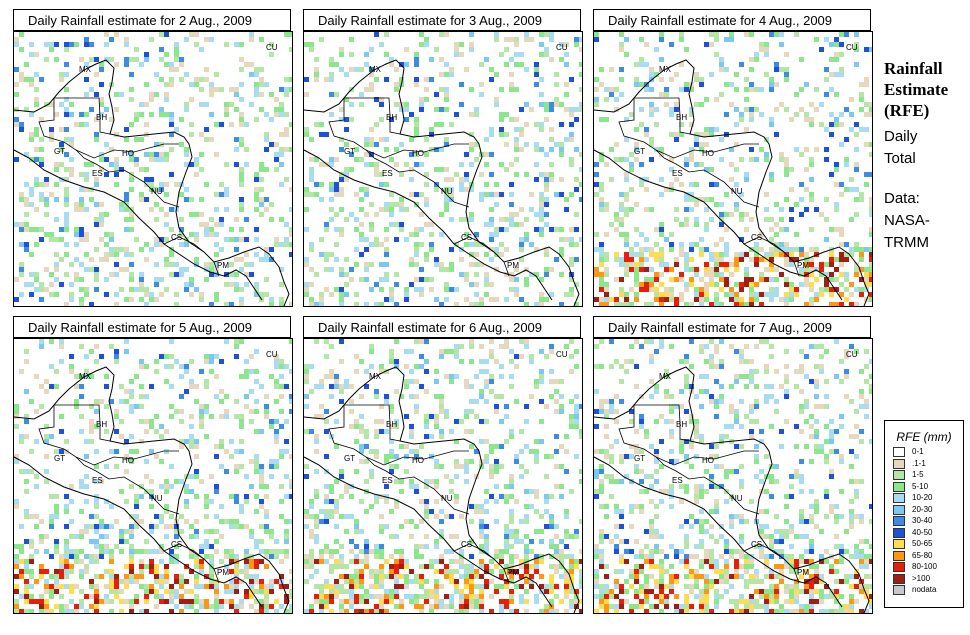 This screenshot has width=970, height=635. I want to click on legend-item: 1-5, so click(928, 475).